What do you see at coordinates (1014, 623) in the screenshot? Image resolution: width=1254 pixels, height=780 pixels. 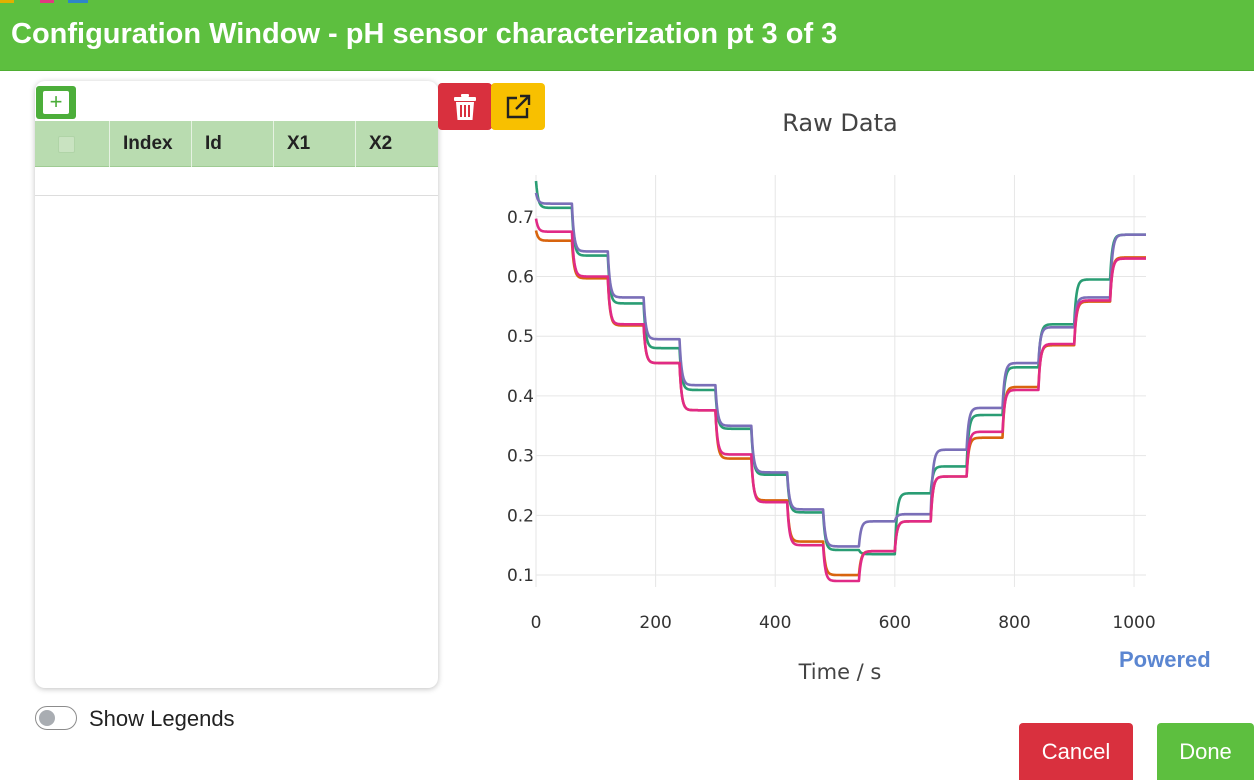 I see `x-tick-label: 800` at bounding box center [1014, 623].